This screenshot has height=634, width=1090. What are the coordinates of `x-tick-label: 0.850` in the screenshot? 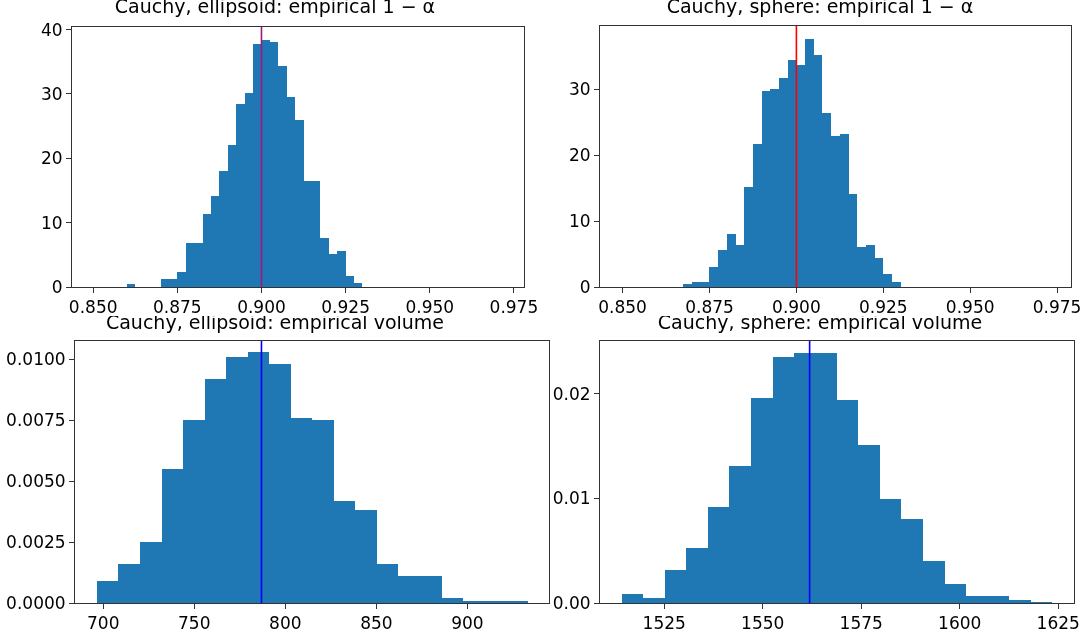 It's located at (622, 307).